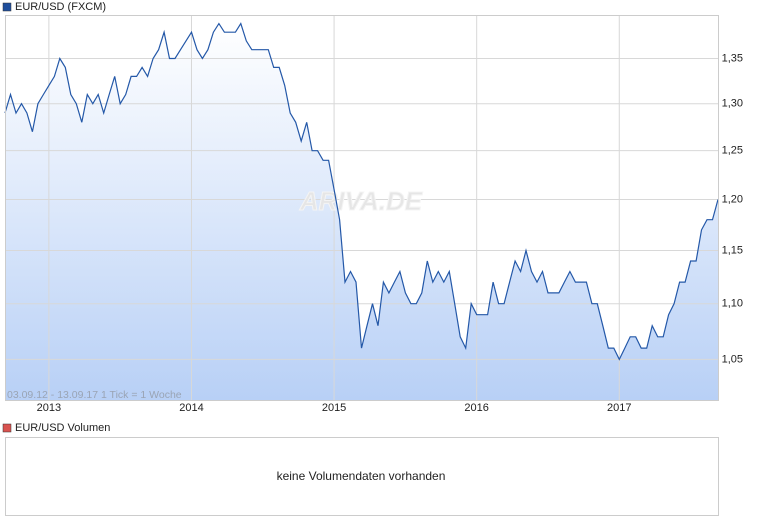 This screenshot has width=760, height=526. What do you see at coordinates (732, 199) in the screenshot?
I see `y-tick-label: 1,20` at bounding box center [732, 199].